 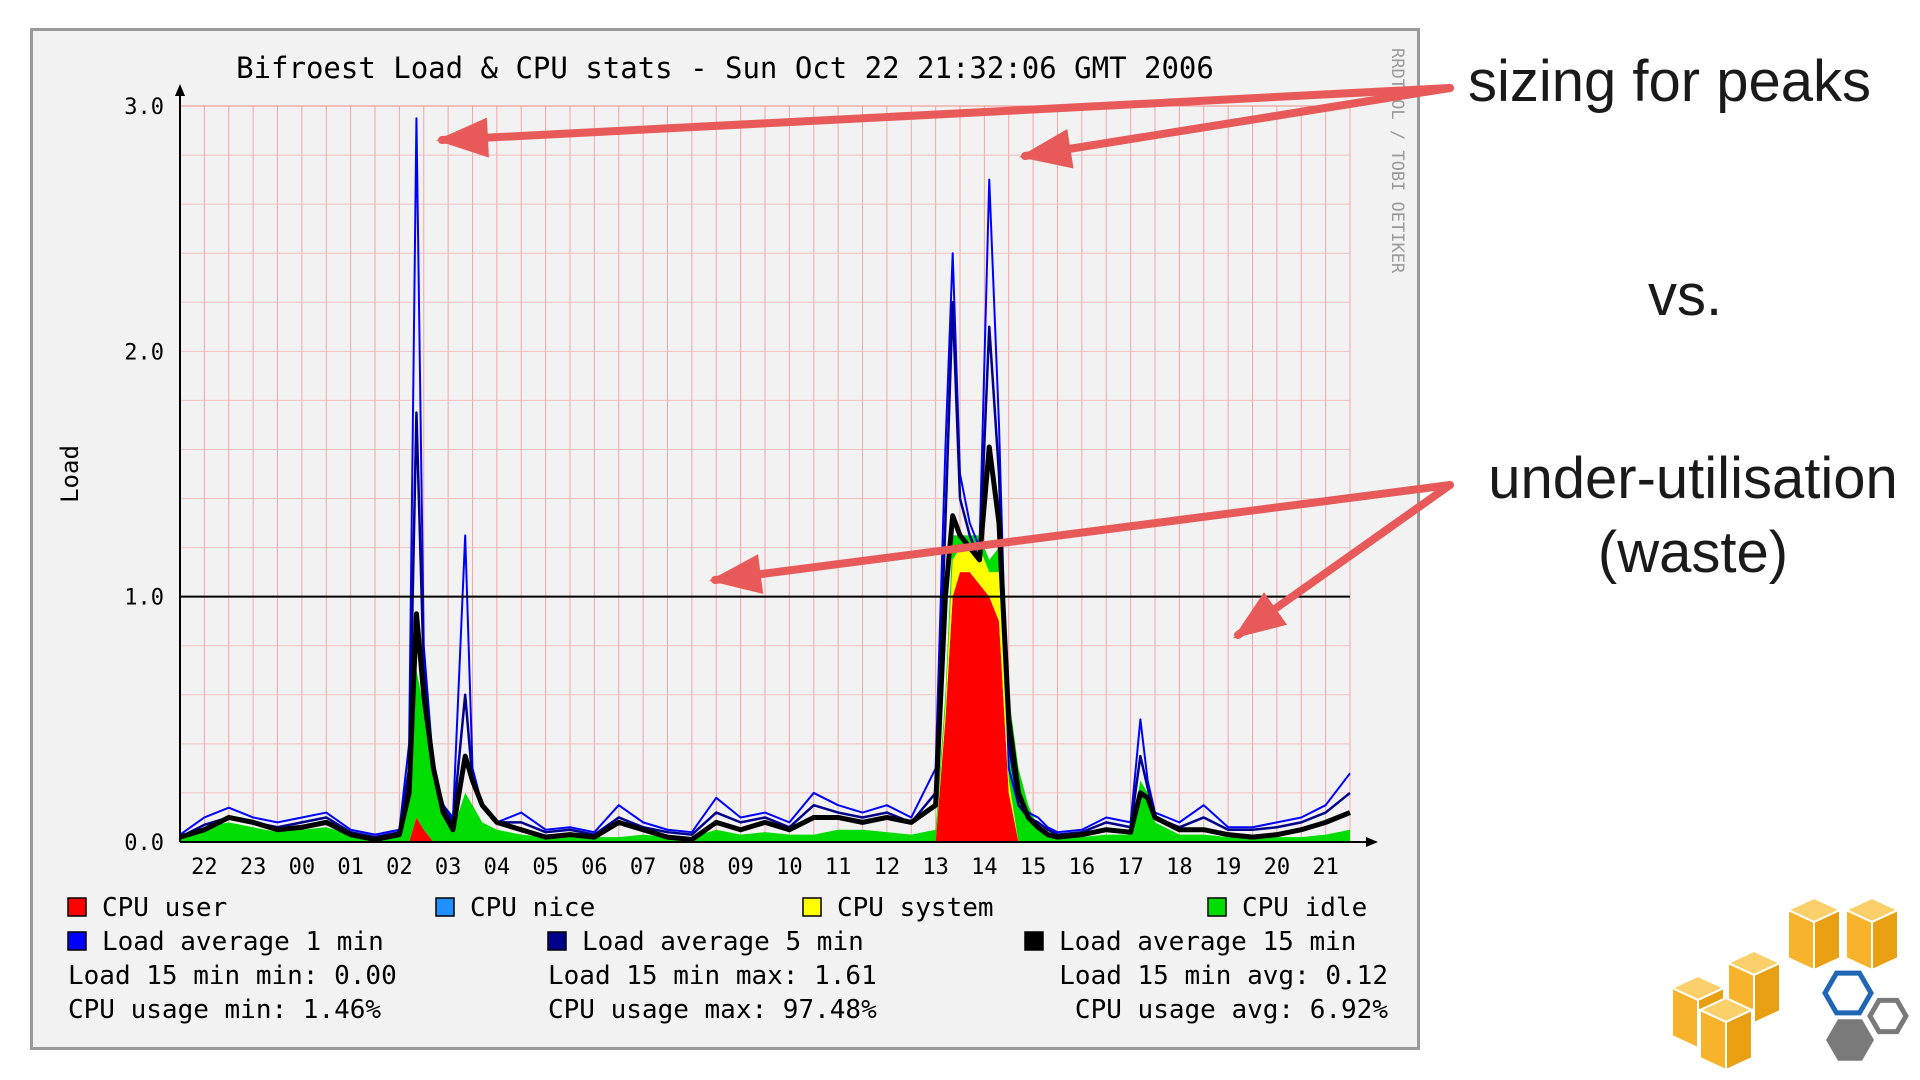 I want to click on x-tick-label: 16, so click(x=1082, y=867).